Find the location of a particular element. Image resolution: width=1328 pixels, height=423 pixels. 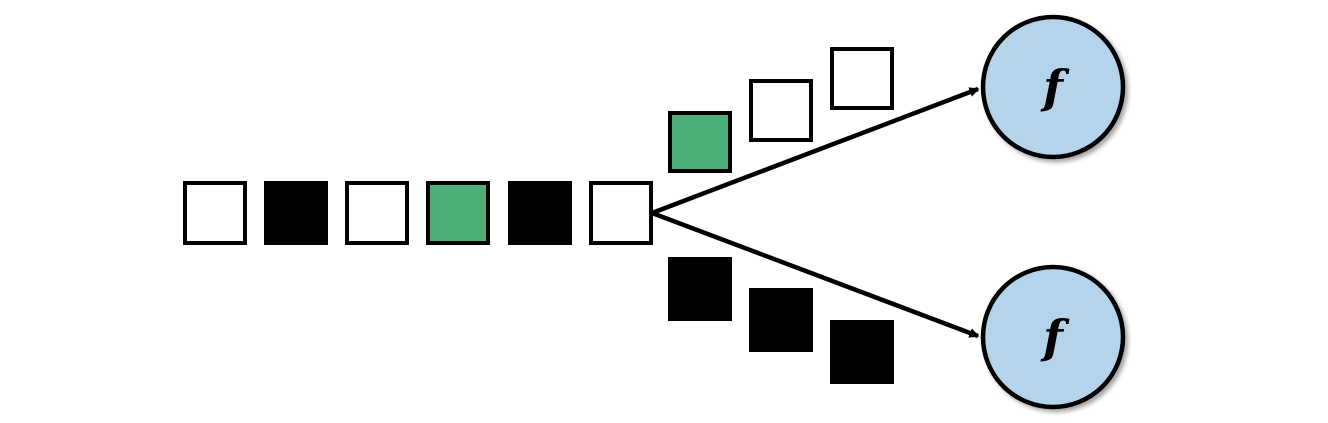

input-stream is located at coordinates (418, 213).